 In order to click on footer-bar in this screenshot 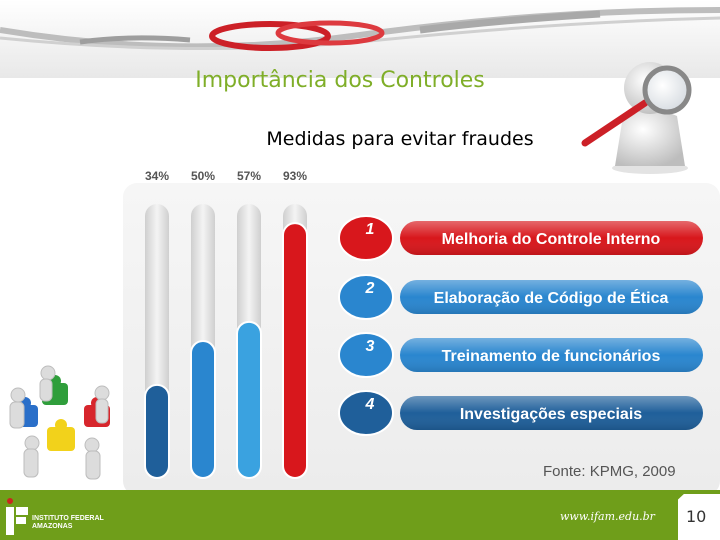, I will do `click(360, 515)`.